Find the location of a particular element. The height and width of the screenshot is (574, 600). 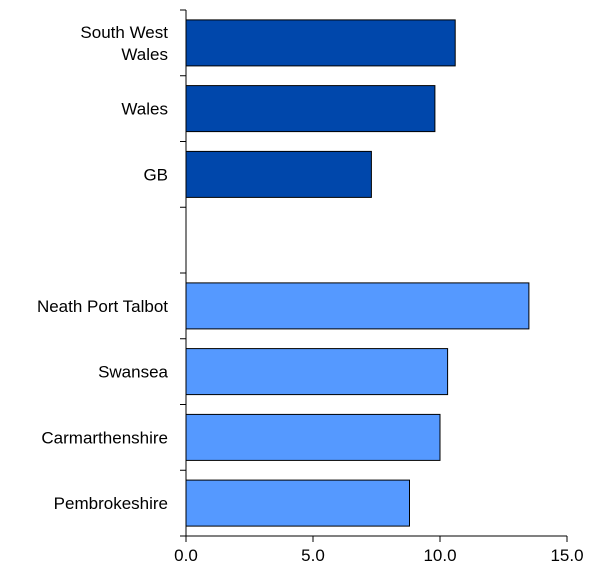

category-label-wales: Wales is located at coordinates (144, 109).